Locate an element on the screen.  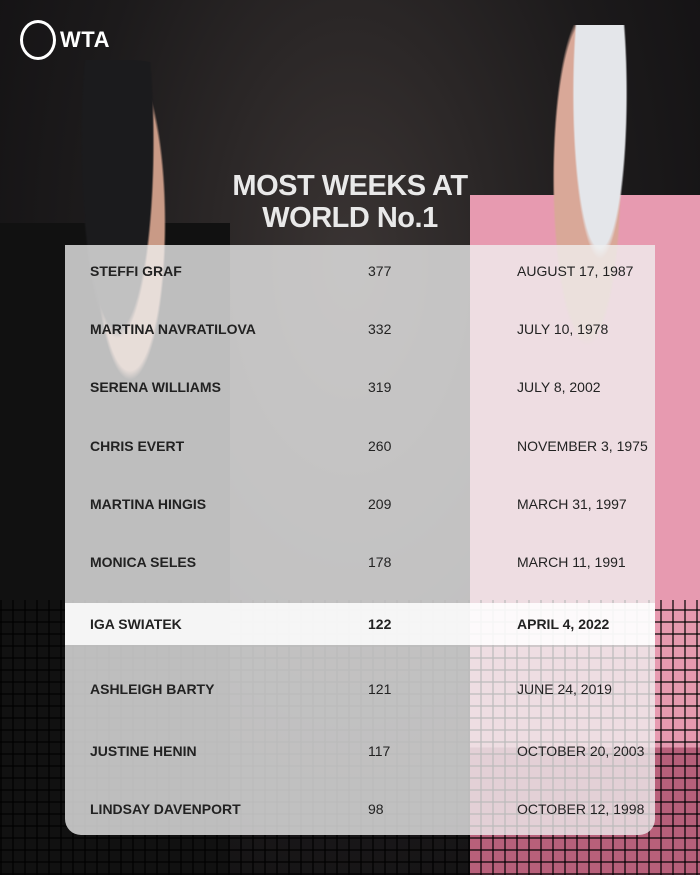
player-name: JUSTINE HENIN is located at coordinates (143, 751).